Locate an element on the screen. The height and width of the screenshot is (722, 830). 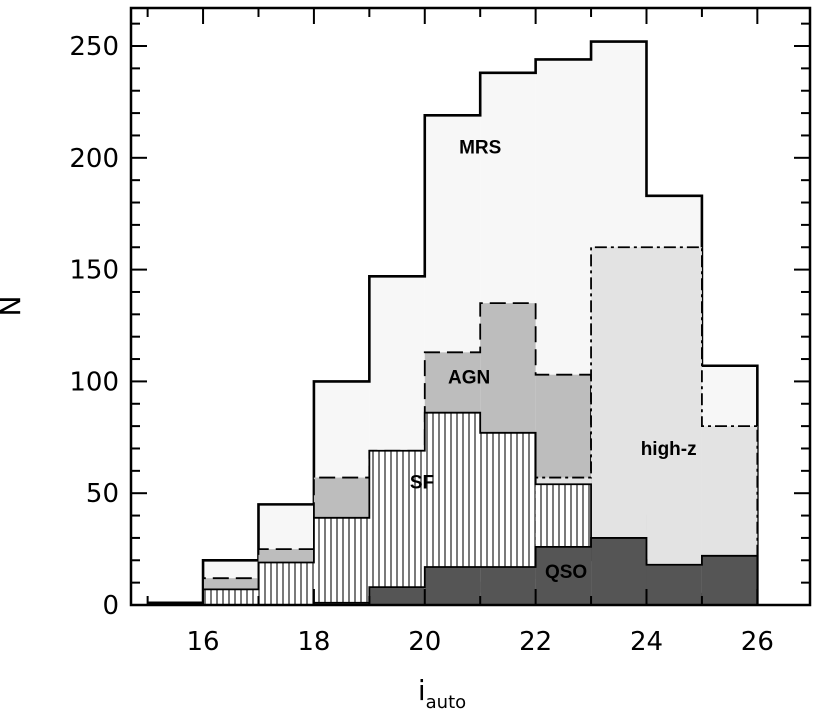
y-tick-label: 200 is located at coordinates (94, 159).